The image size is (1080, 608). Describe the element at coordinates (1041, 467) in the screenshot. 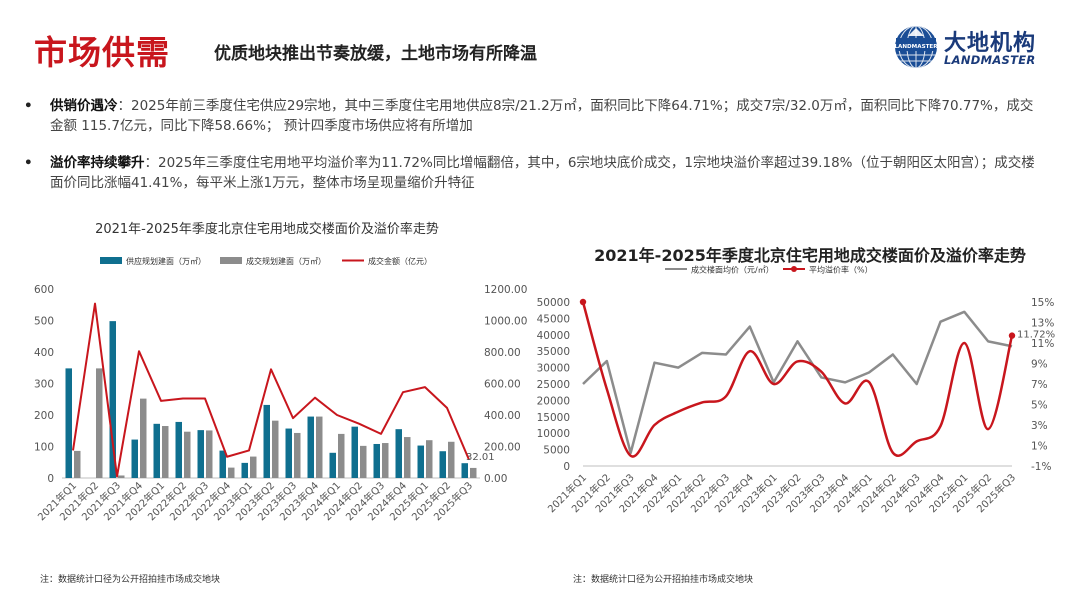

I see `right-tick-label: -1%` at that location.